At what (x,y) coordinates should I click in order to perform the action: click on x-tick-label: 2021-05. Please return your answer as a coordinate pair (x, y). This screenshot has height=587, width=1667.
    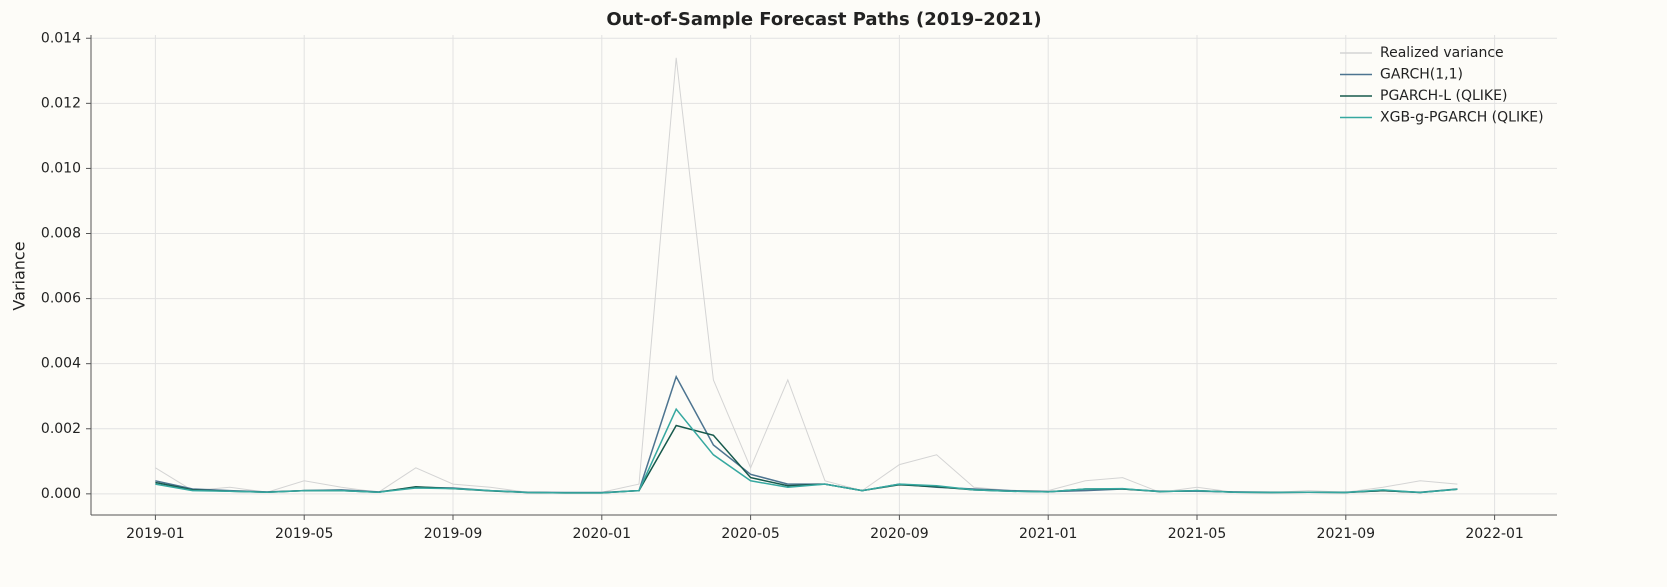
    Looking at the image, I should click on (1197, 534).